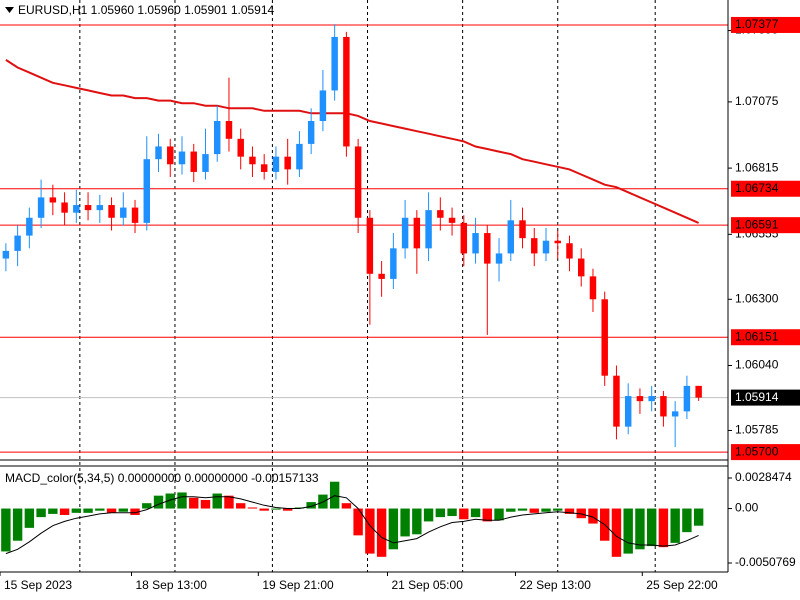  Describe the element at coordinates (682, 585) in the screenshot. I see `x-tick-label: 25 Sep 22:00` at that location.